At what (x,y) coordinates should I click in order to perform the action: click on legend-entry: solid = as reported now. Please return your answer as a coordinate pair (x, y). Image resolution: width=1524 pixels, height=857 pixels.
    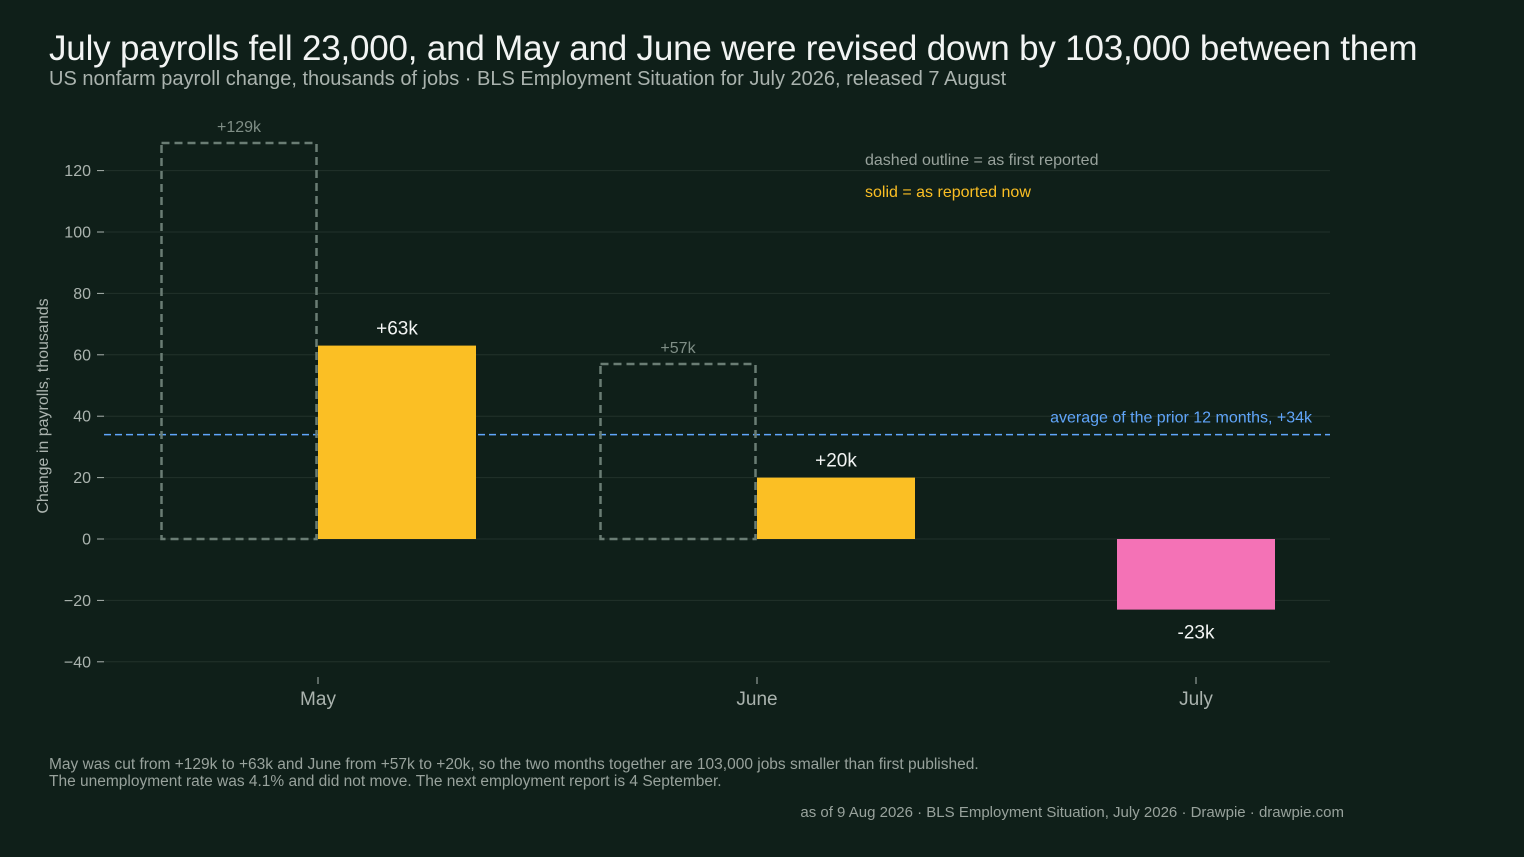
    Looking at the image, I should click on (948, 192).